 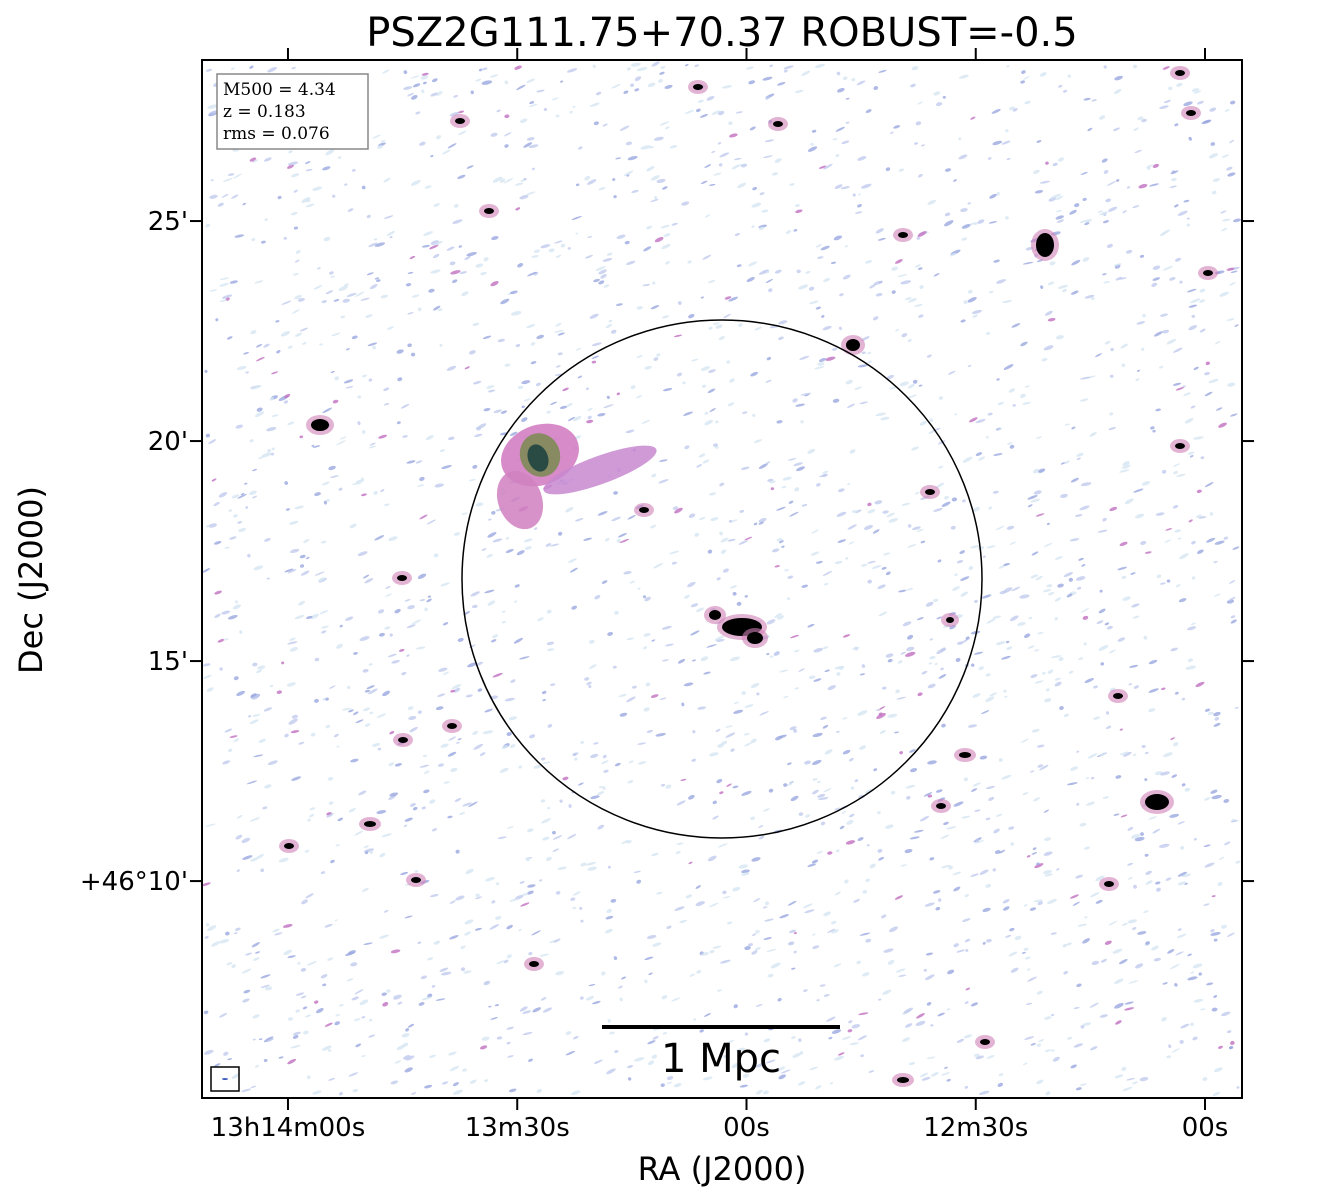 I want to click on source, so click(x=1109, y=884).